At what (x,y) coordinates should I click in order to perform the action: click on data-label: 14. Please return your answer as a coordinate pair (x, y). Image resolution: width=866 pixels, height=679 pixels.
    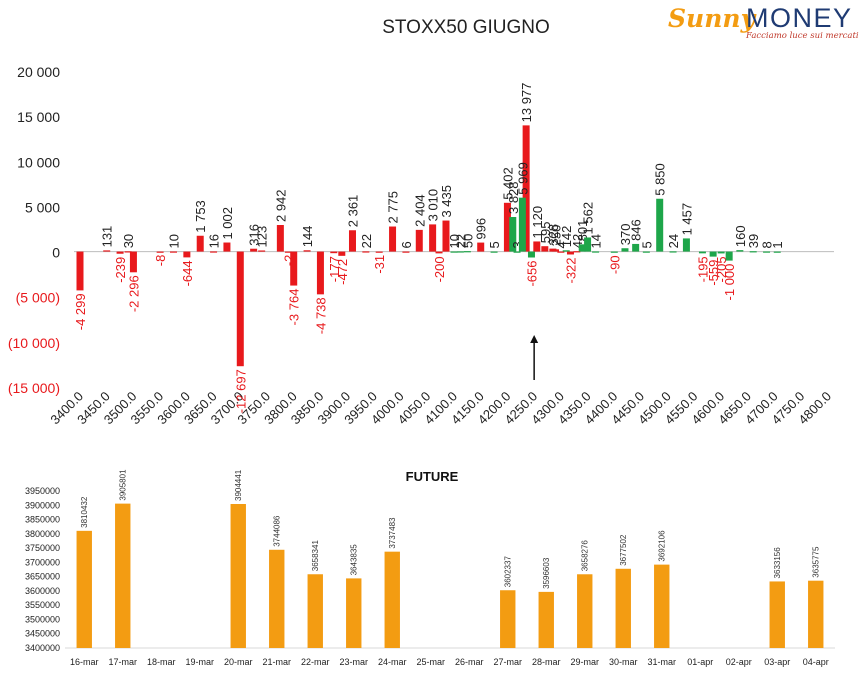
    Looking at the image, I should click on (596, 241).